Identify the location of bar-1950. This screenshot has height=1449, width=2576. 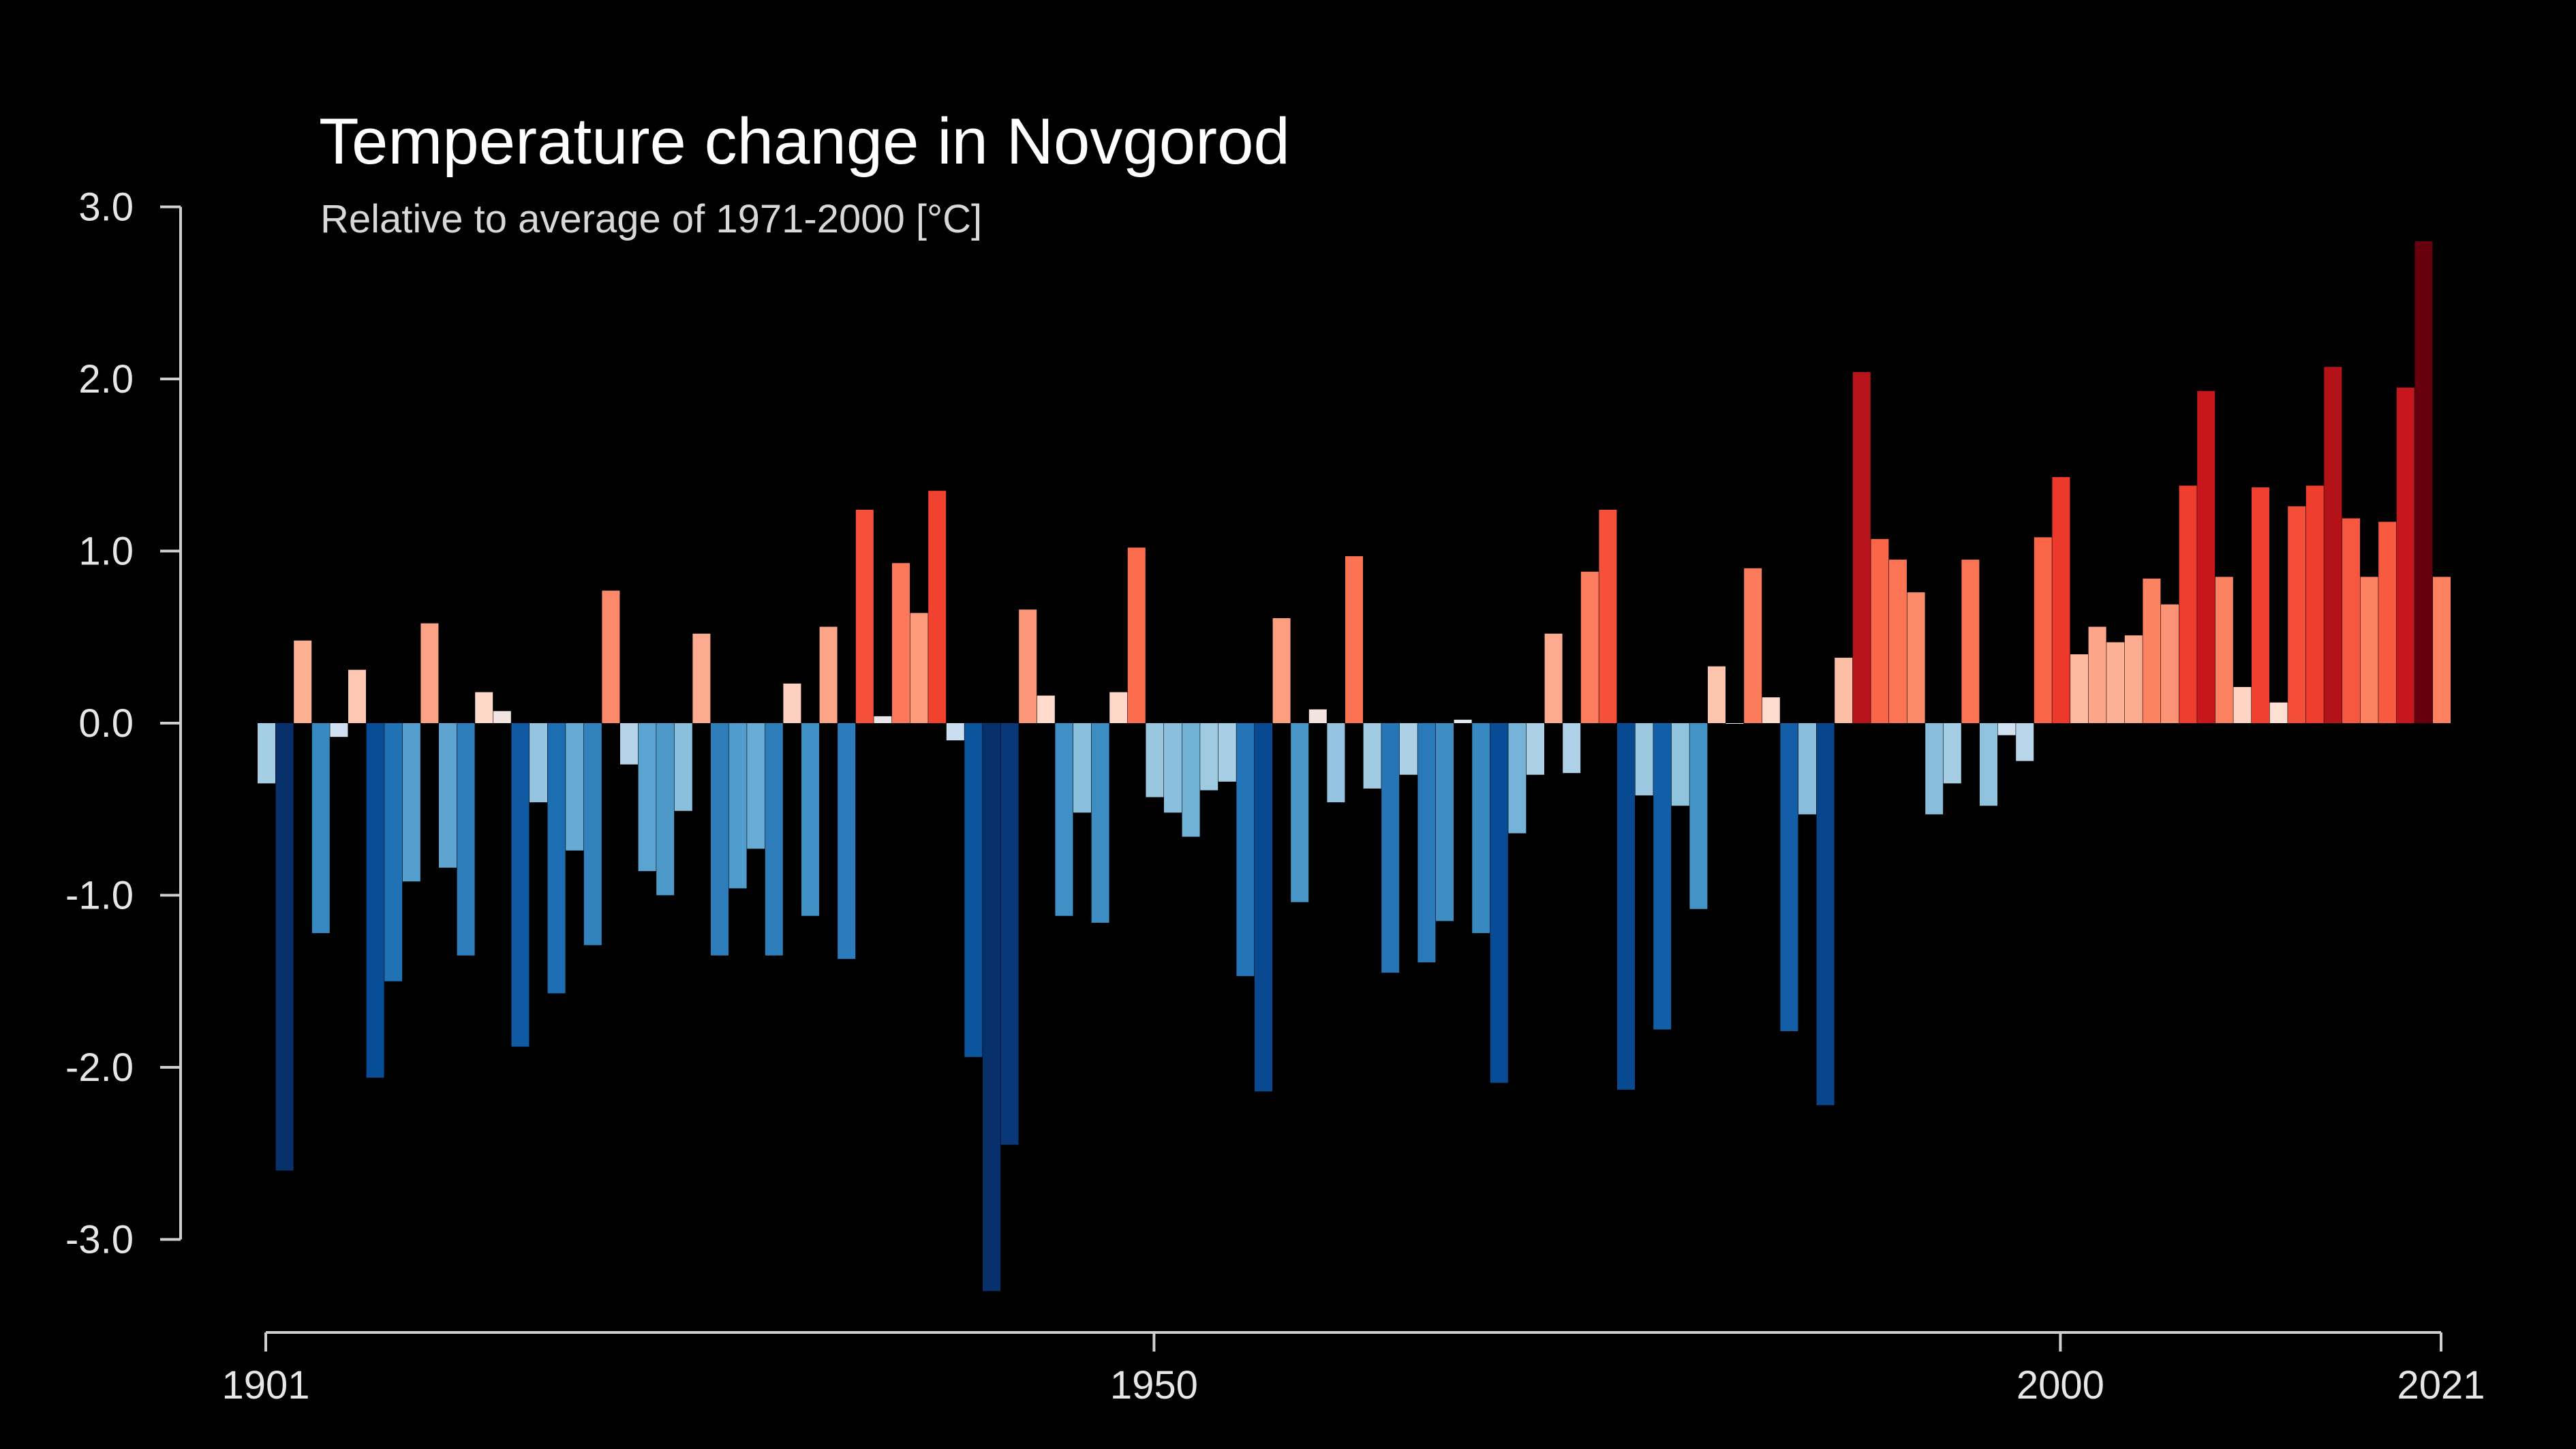
(1155, 760).